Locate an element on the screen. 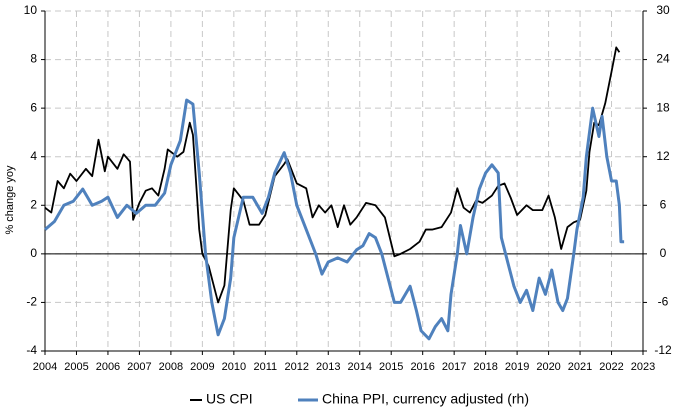 Image resolution: width=691 pixels, height=411 pixels. x-tick-label: 2004 is located at coordinates (45, 367).